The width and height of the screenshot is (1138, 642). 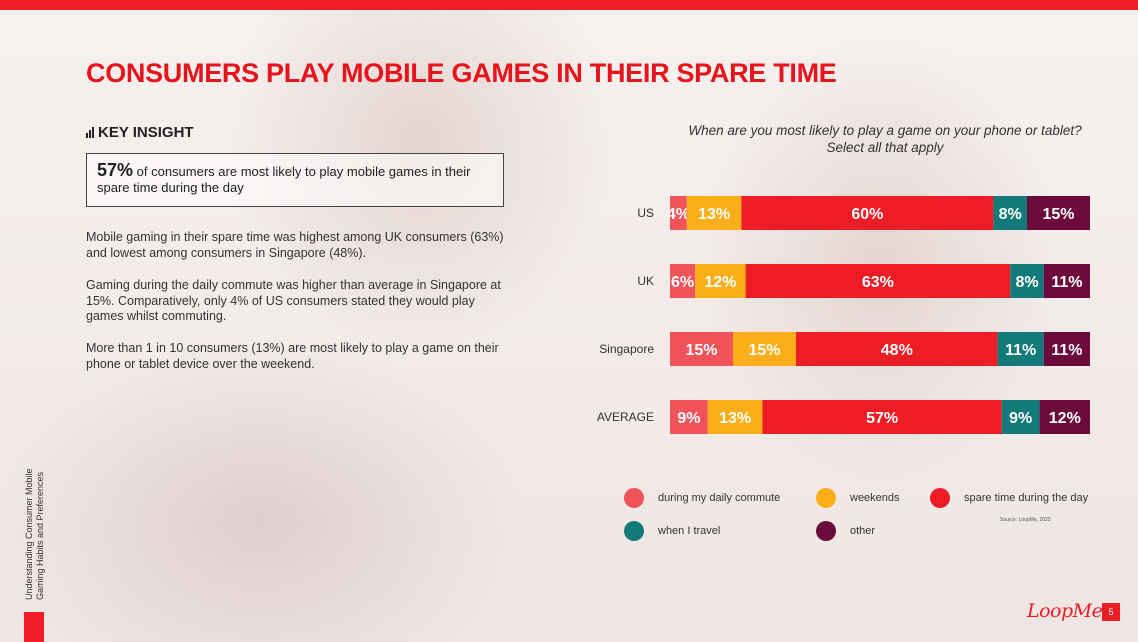 I want to click on loopme-logo: LoopMe, so click(x=1065, y=611).